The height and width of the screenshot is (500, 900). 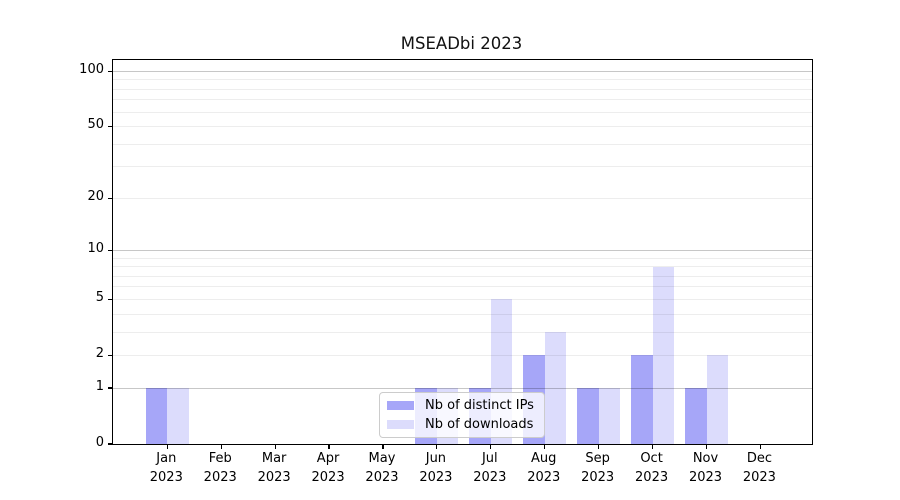 What do you see at coordinates (274, 468) in the screenshot?
I see `x-tick-label: Mar 2023` at bounding box center [274, 468].